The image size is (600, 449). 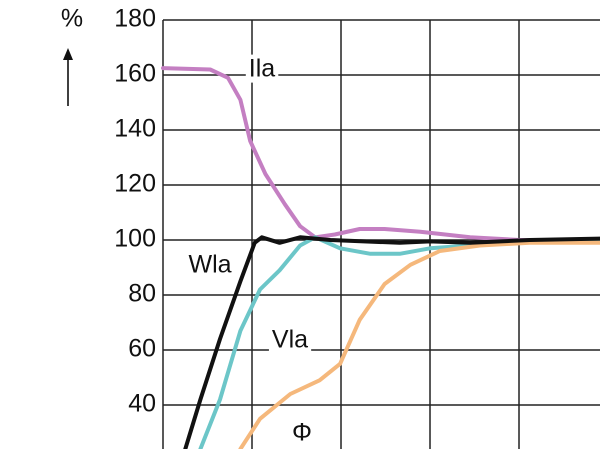 I want to click on y-tick-label: 180, so click(x=135, y=19).